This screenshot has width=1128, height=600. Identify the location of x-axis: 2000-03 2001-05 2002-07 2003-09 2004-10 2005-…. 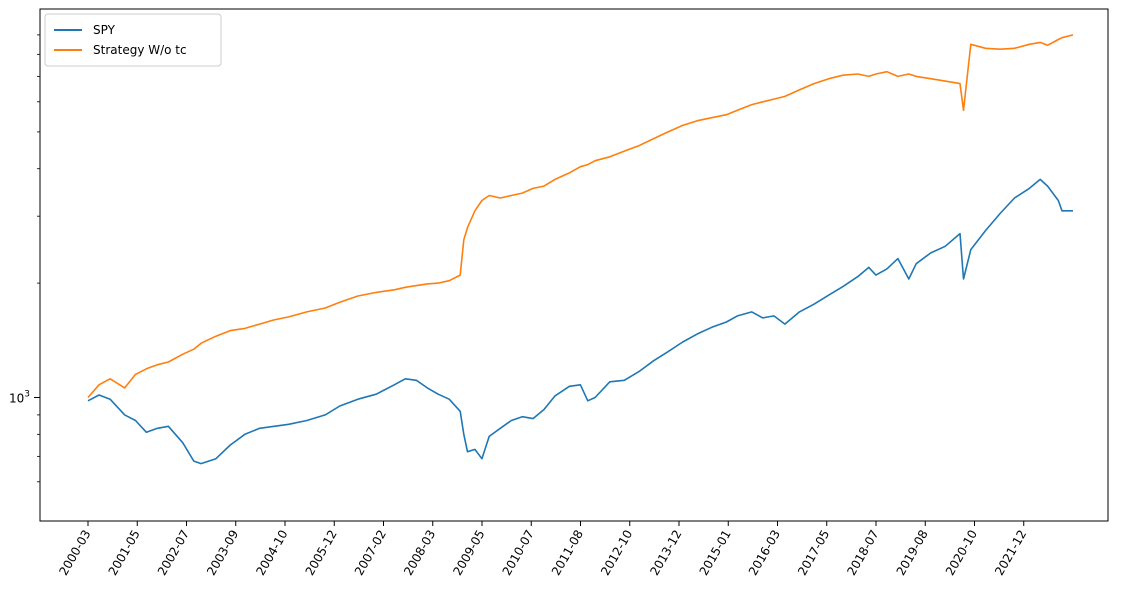
(542, 549).